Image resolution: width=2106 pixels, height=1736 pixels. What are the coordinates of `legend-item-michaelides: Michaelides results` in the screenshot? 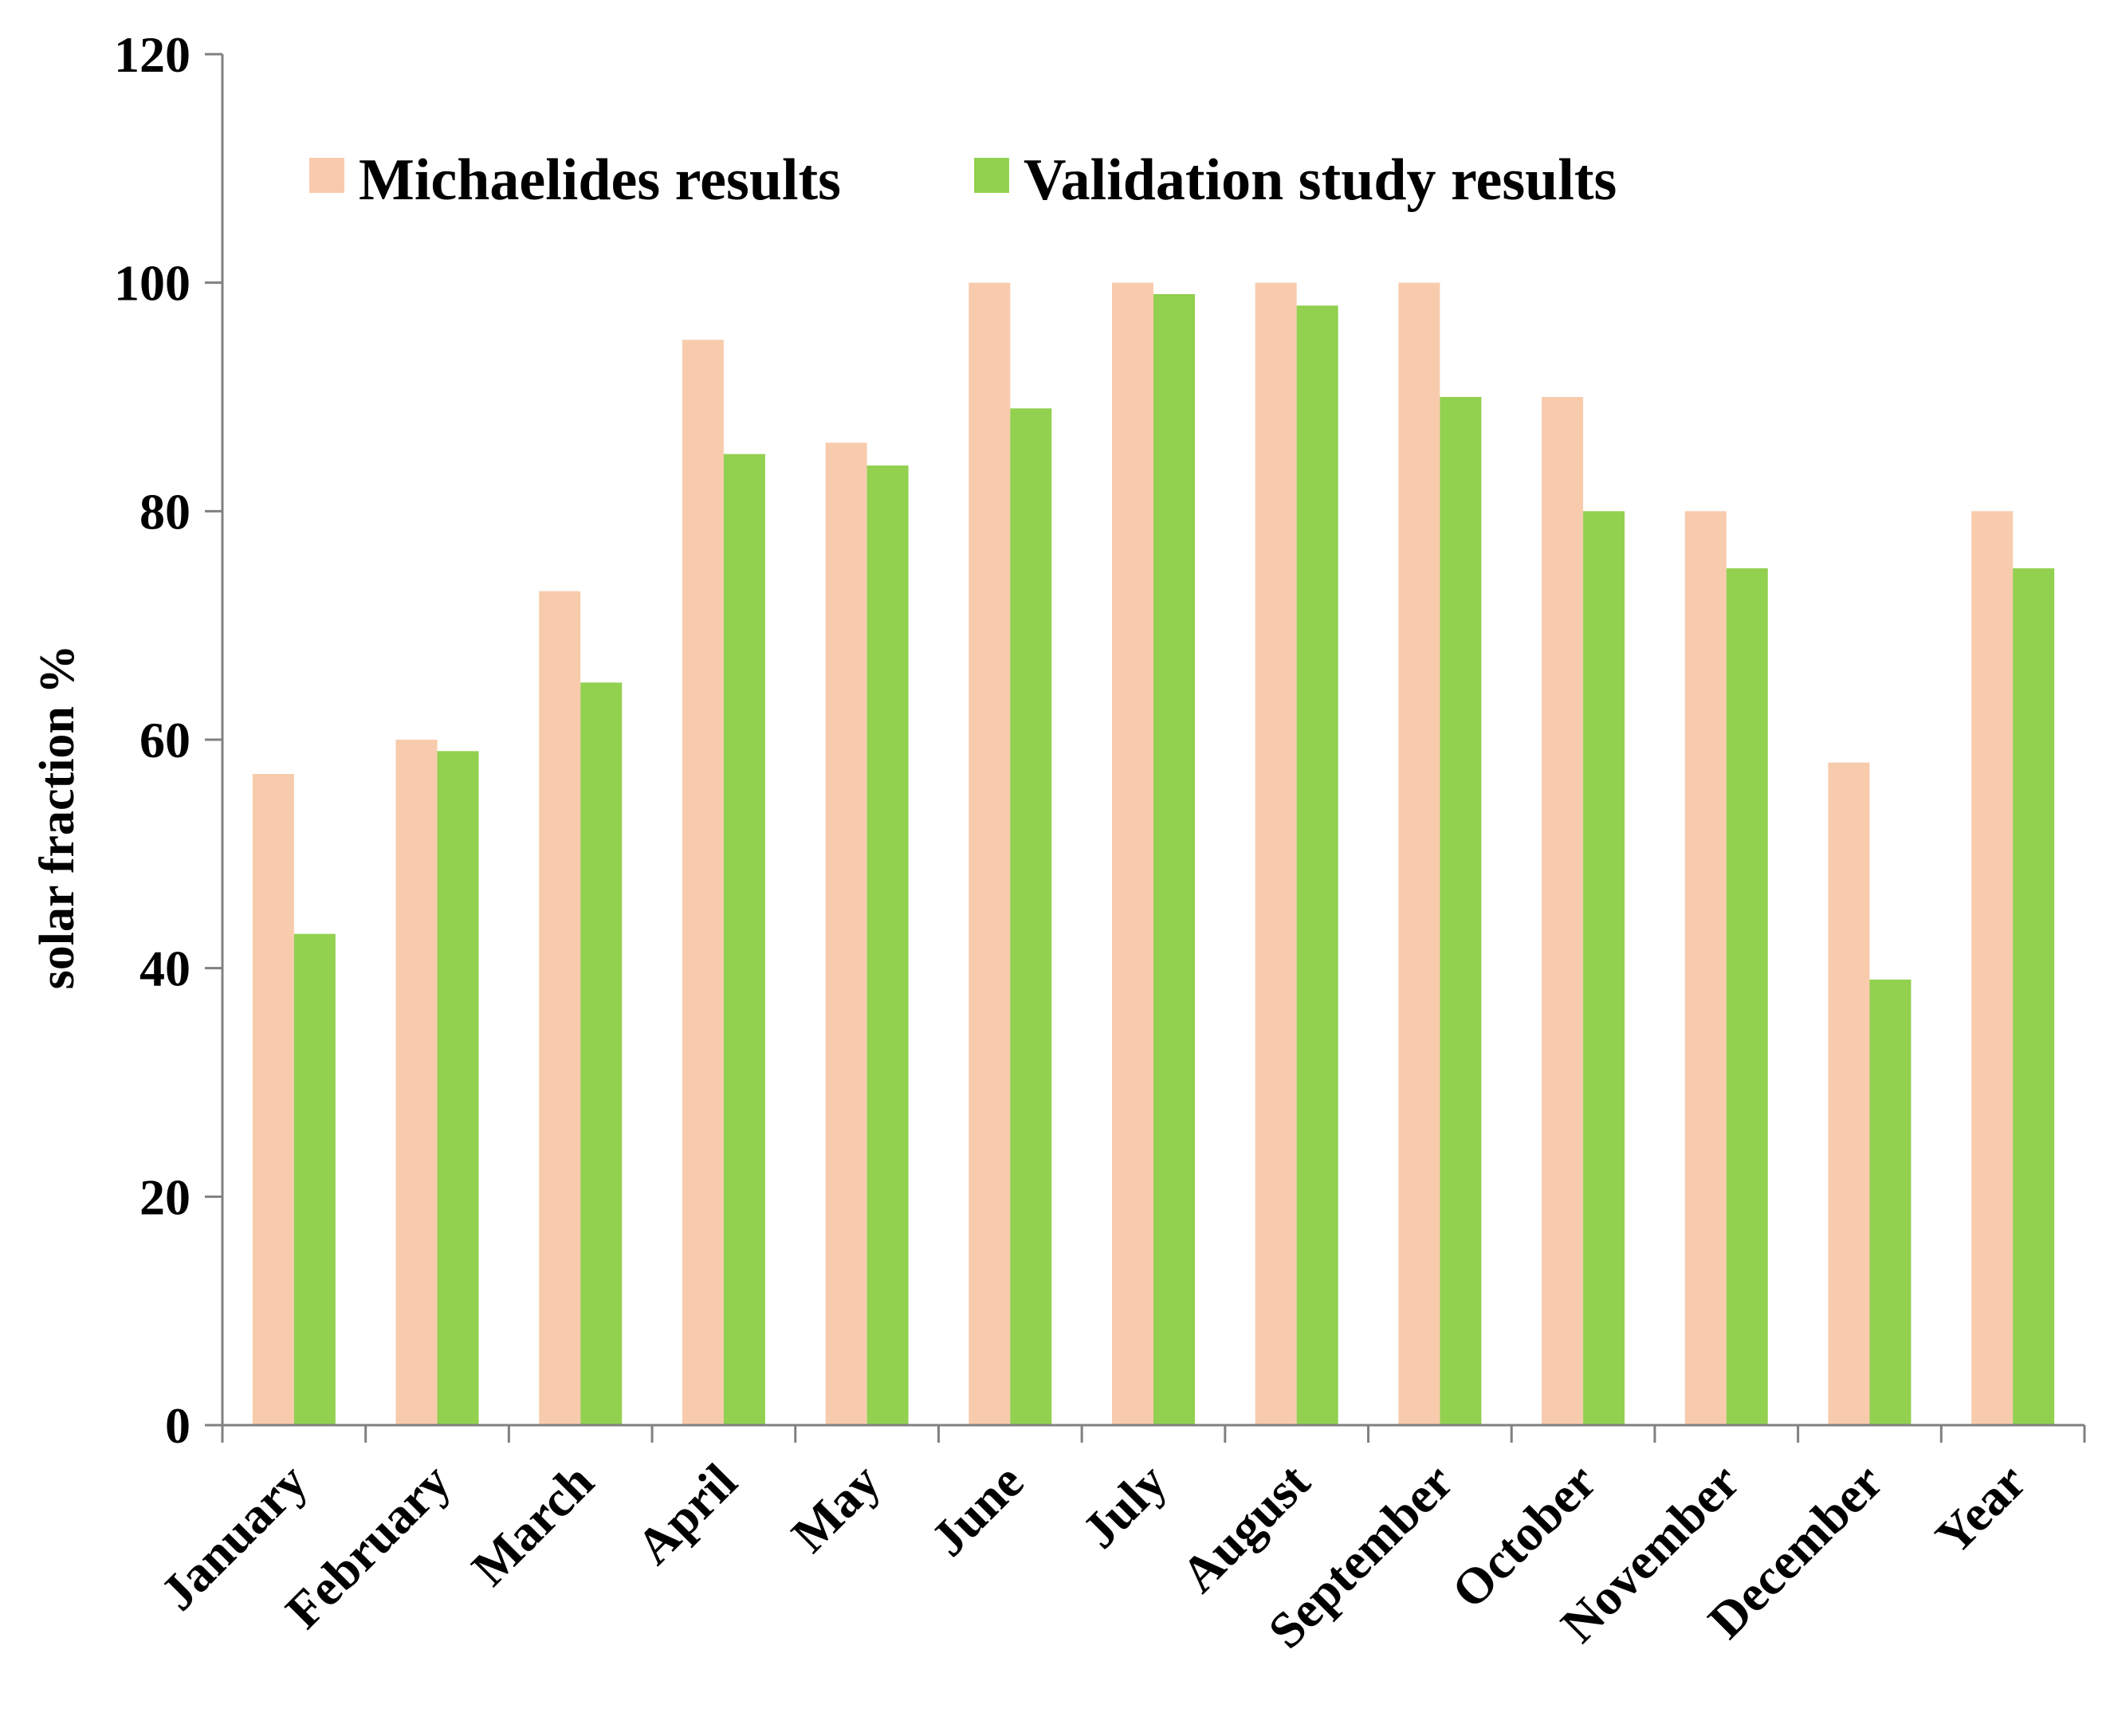 It's located at (575, 180).